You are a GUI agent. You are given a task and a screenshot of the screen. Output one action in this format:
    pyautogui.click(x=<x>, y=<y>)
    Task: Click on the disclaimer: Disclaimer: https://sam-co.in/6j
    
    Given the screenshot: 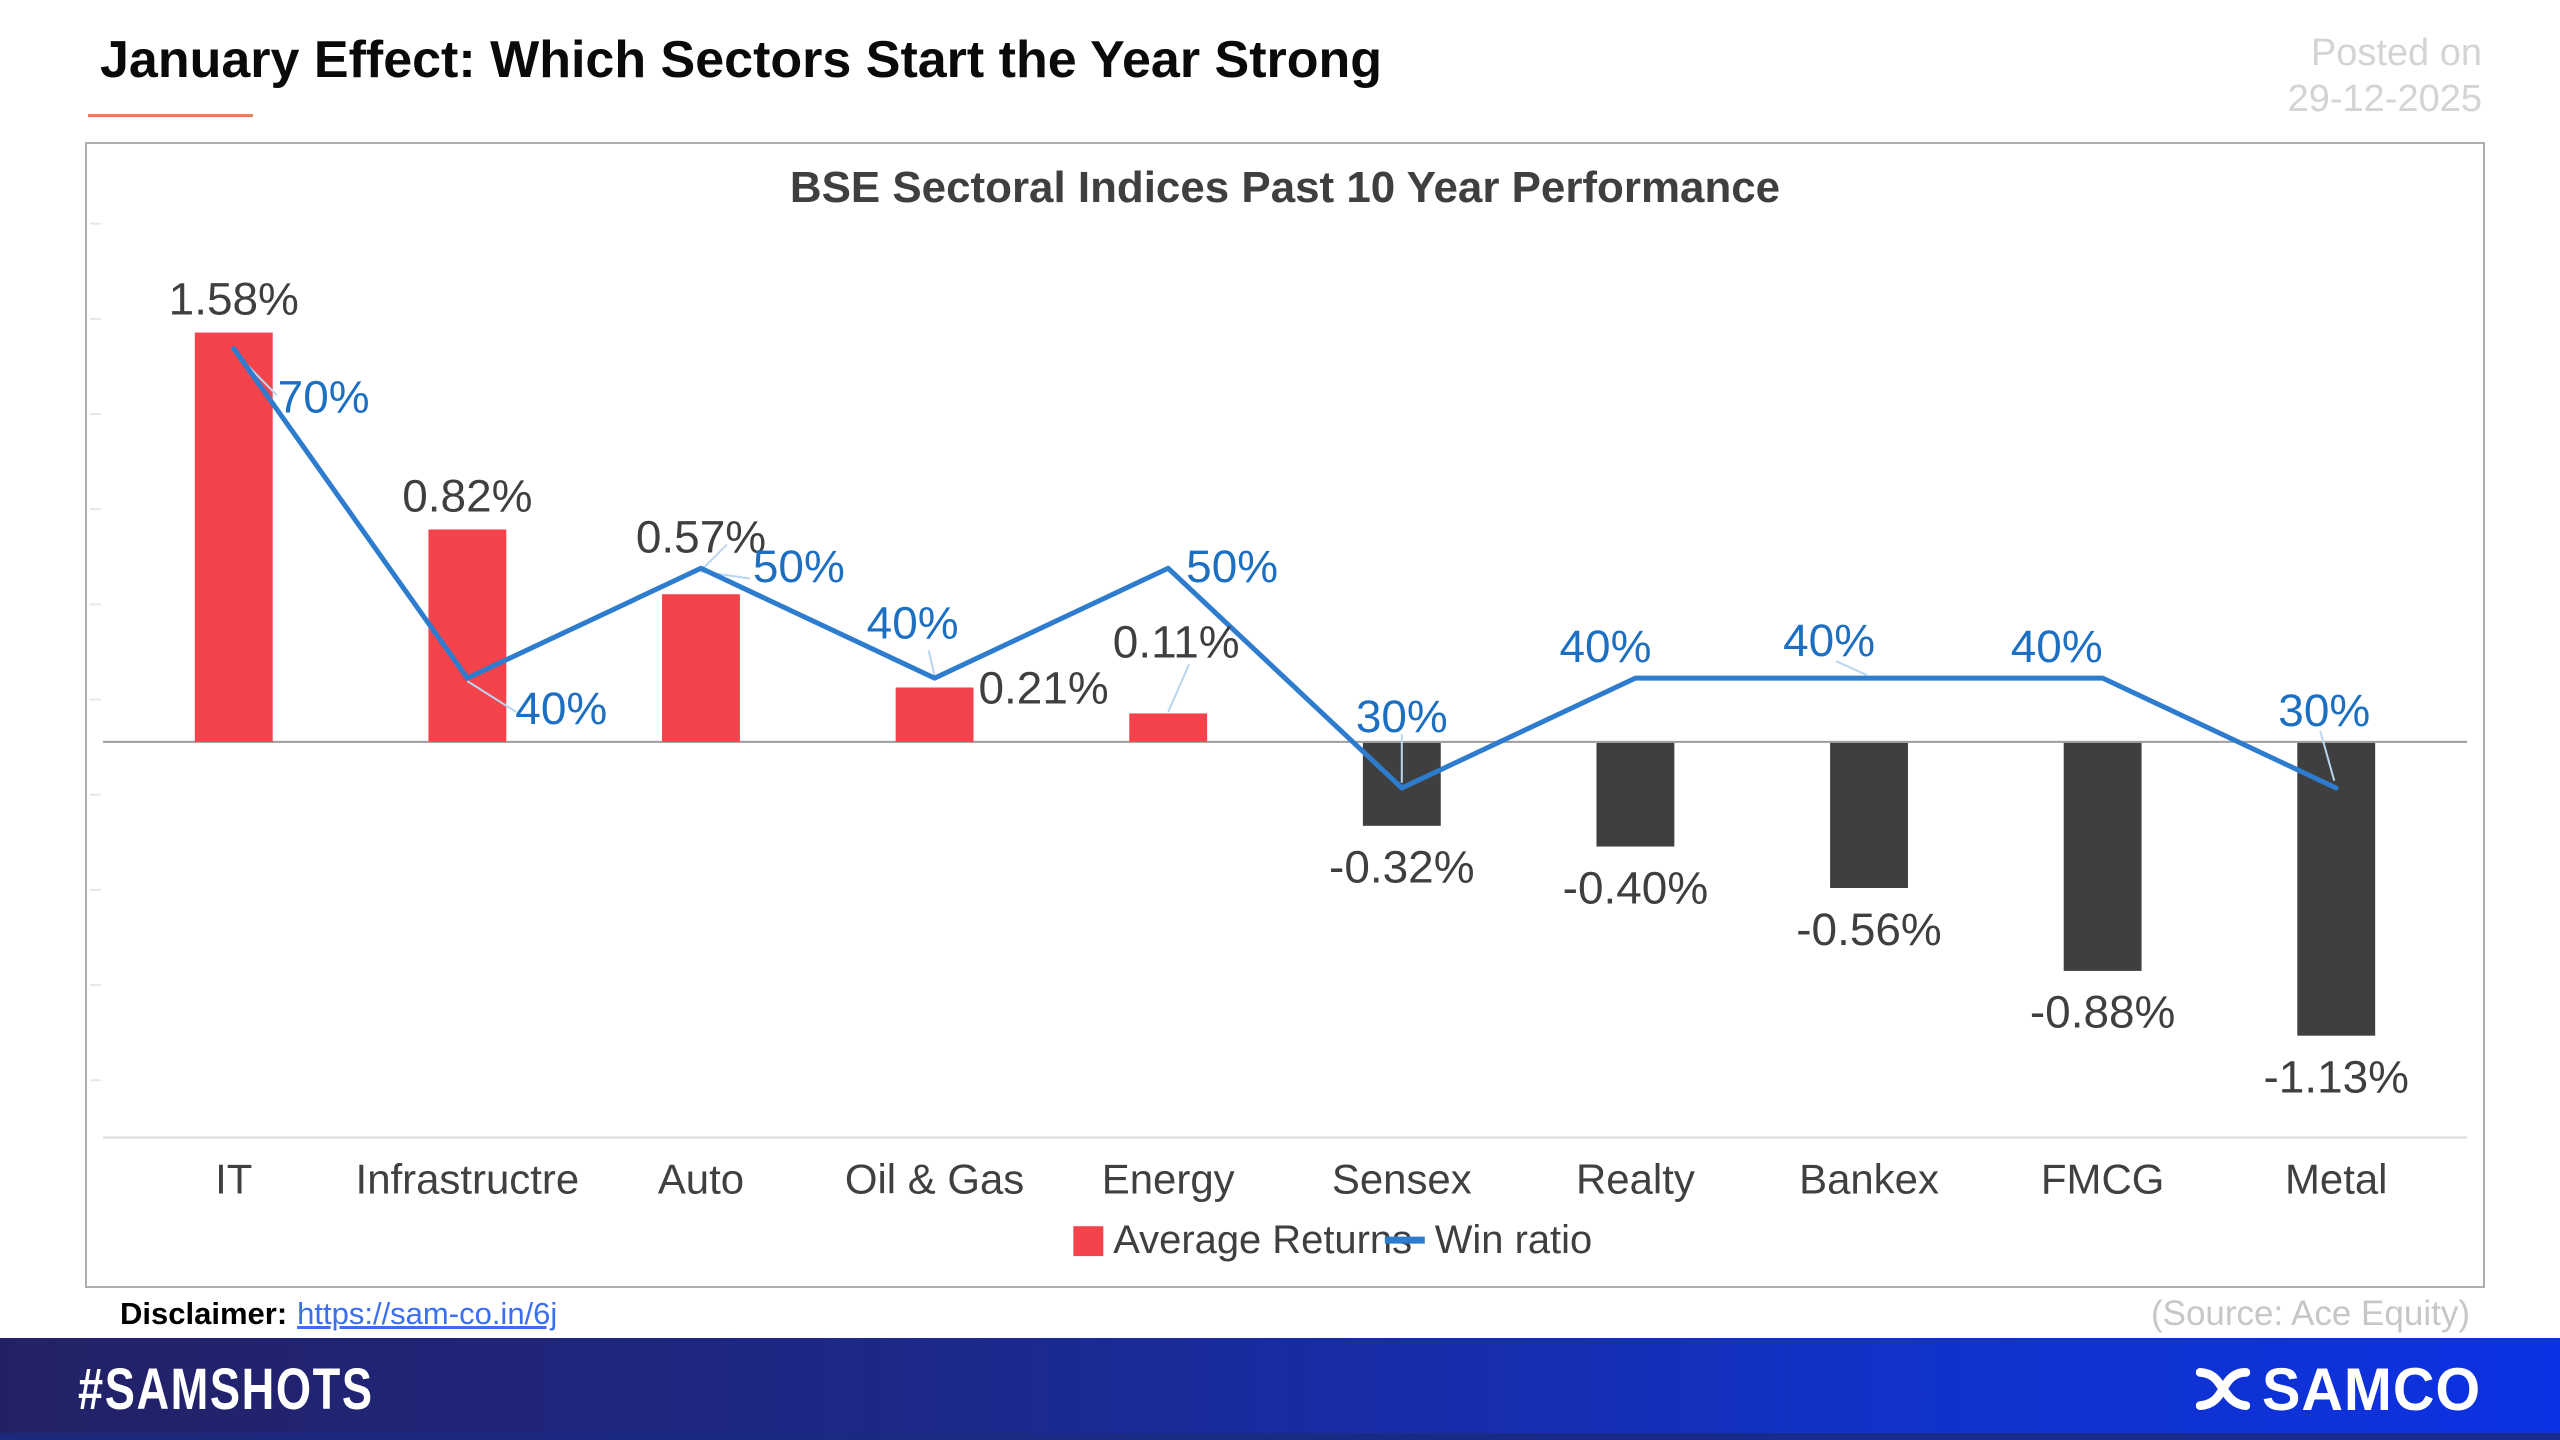 What is the action you would take?
    pyautogui.click(x=338, y=1314)
    